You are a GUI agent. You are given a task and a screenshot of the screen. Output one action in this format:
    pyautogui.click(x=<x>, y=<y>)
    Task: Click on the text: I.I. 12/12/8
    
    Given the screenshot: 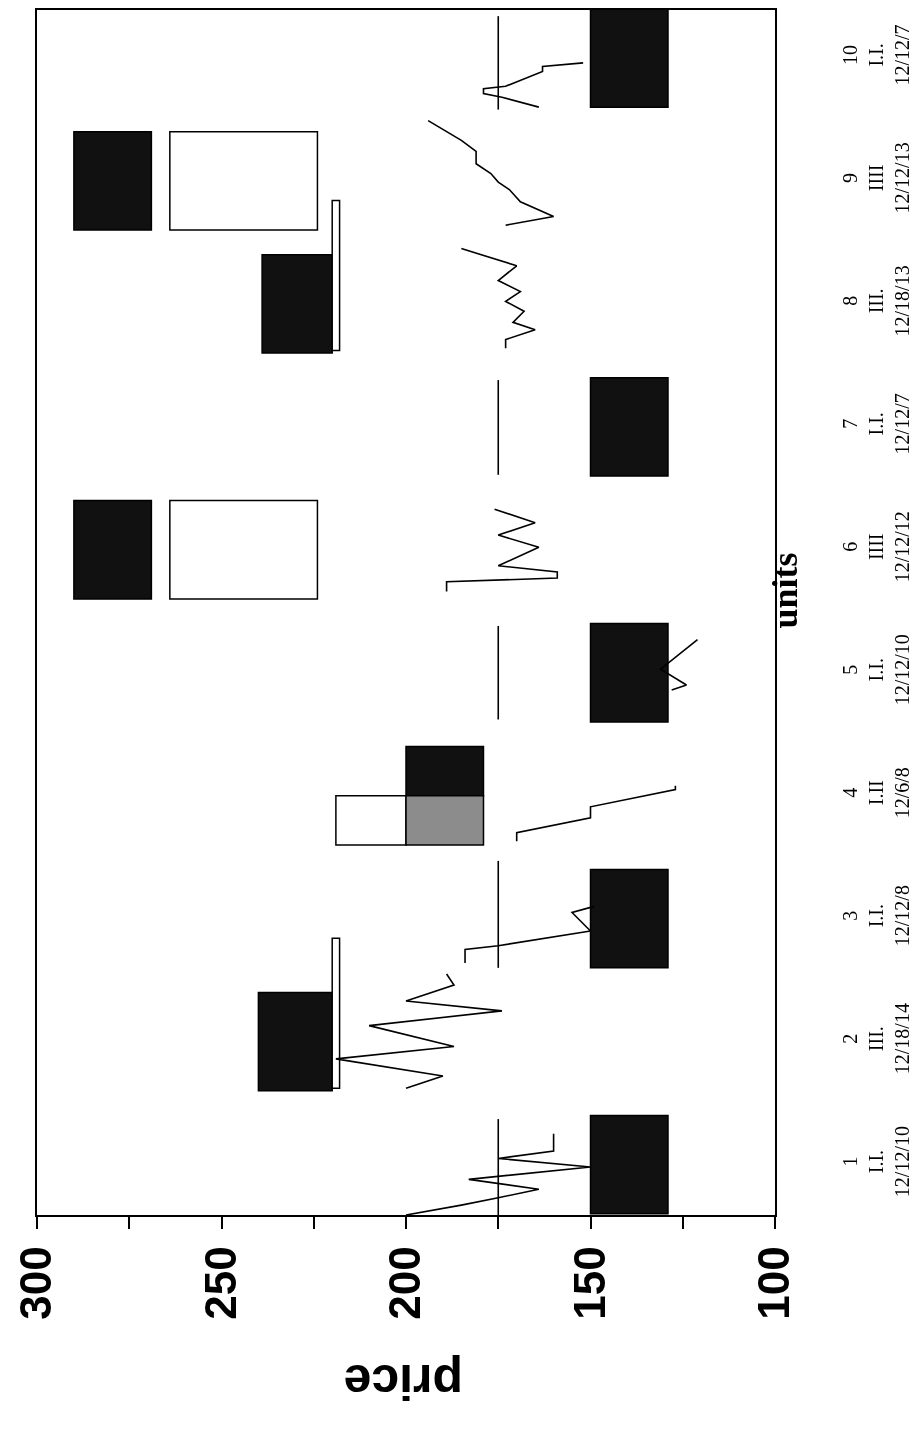 What is the action you would take?
    pyautogui.click(x=888, y=916)
    